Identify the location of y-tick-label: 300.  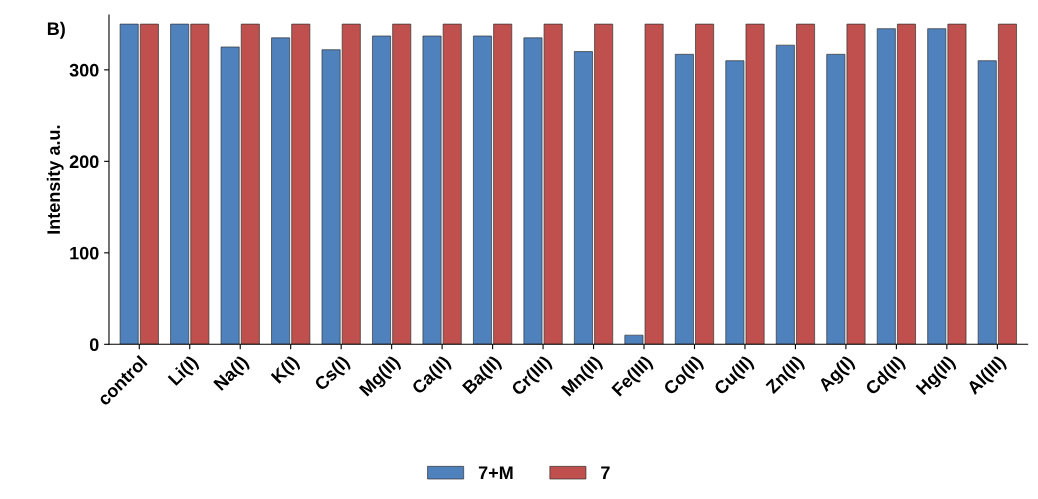
(84, 70).